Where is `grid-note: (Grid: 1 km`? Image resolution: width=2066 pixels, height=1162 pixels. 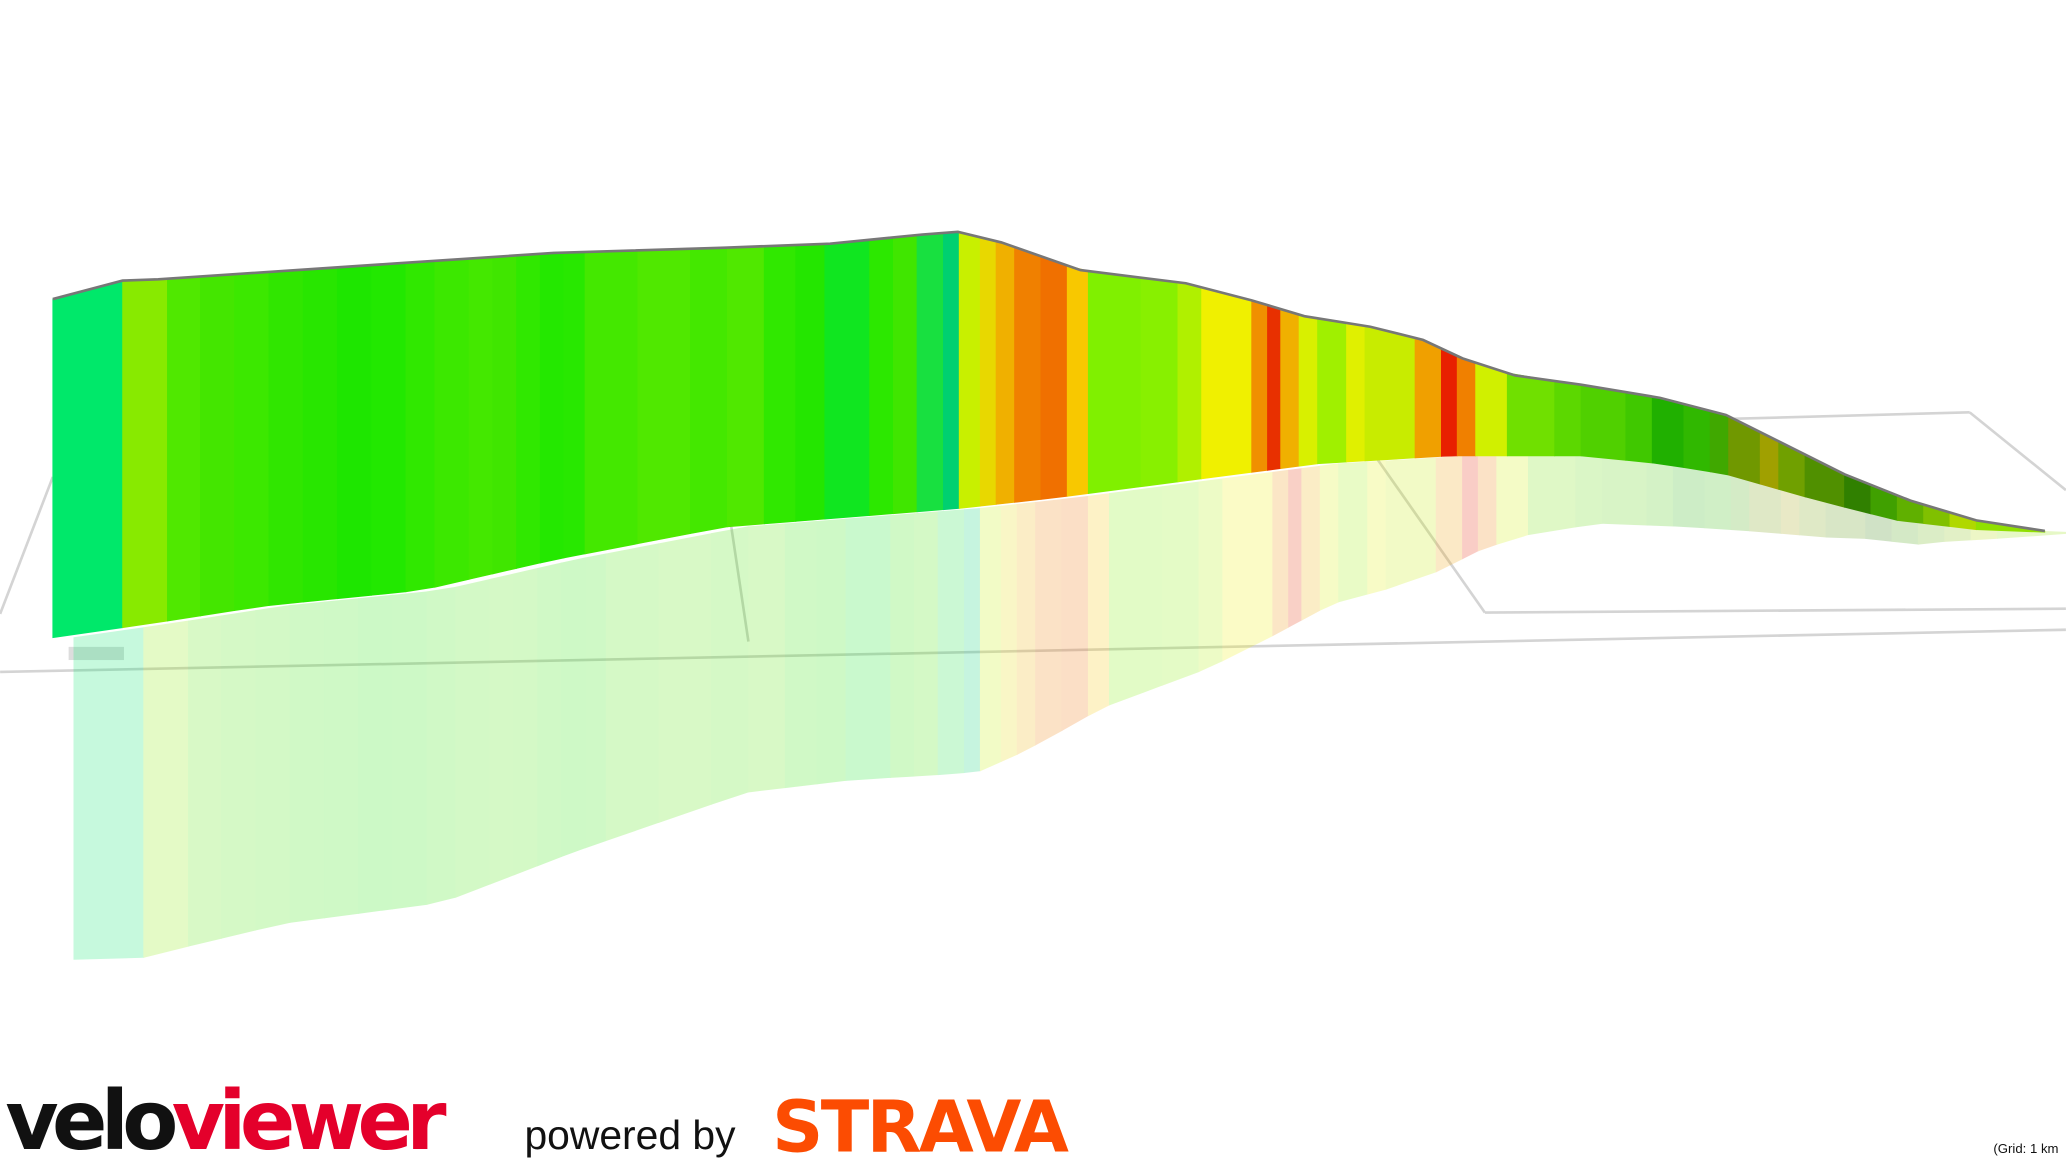
grid-note: (Grid: 1 km is located at coordinates (2025, 1148).